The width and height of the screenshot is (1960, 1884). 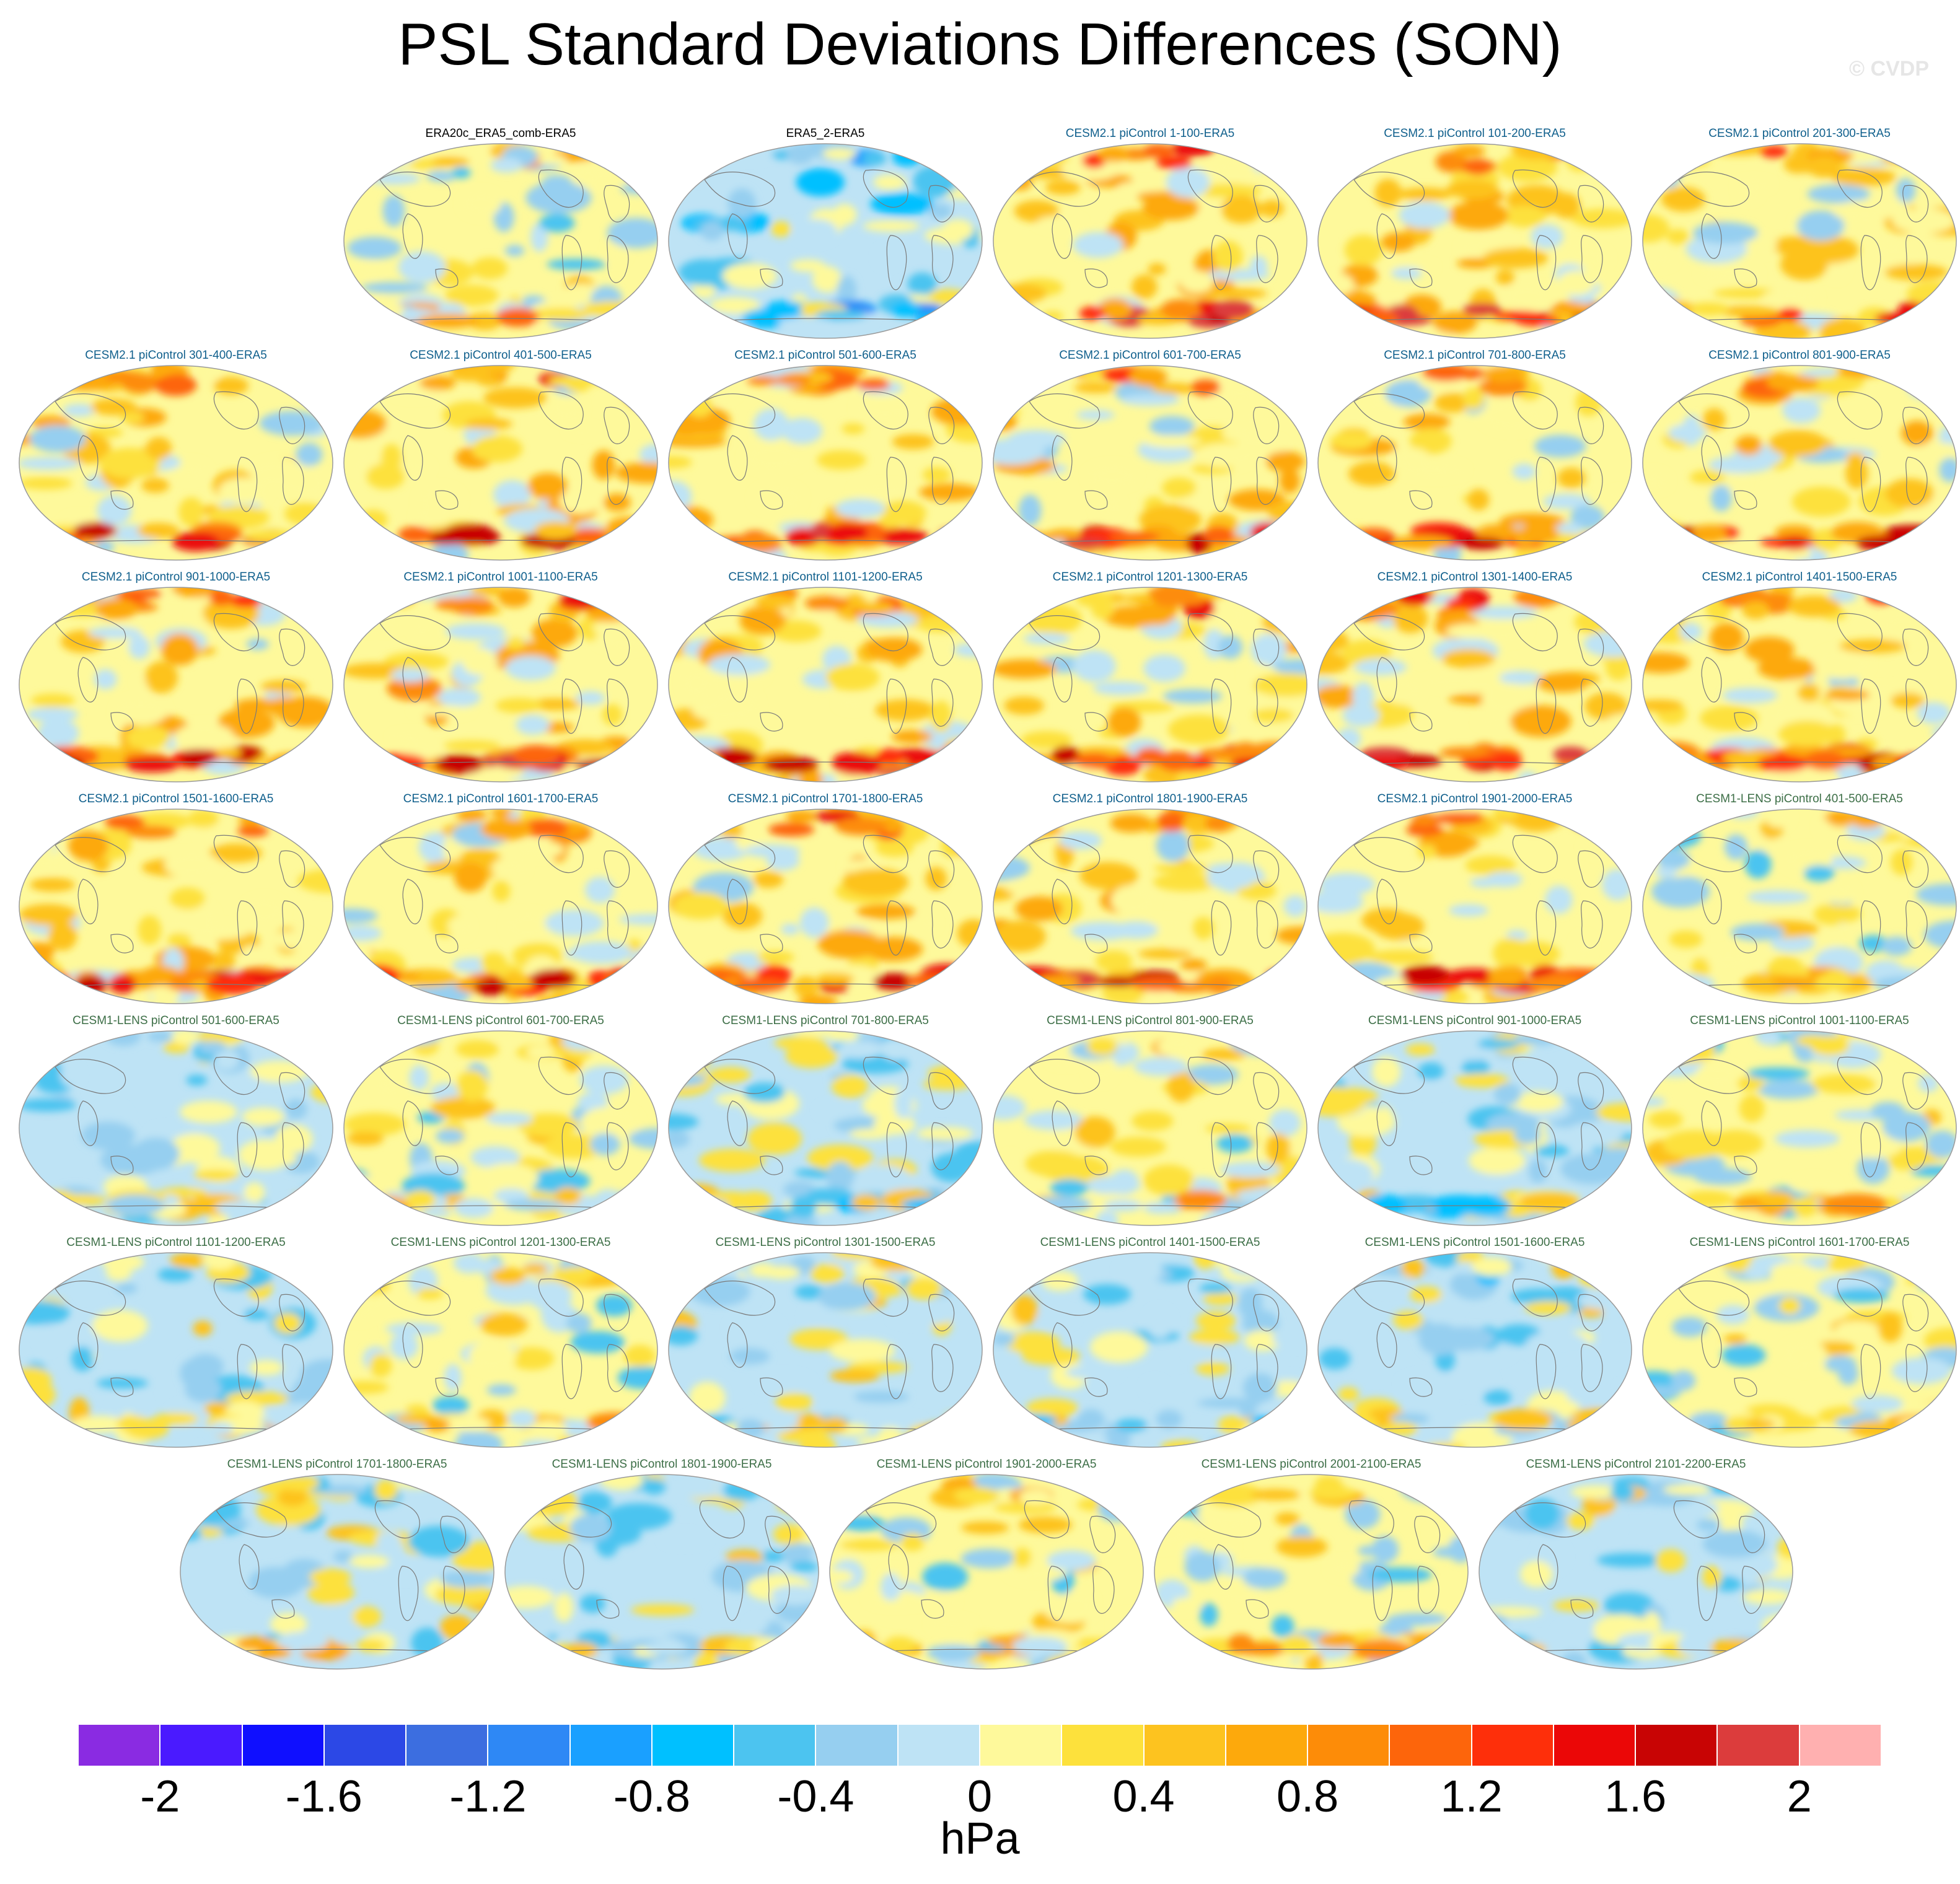 What do you see at coordinates (1150, 900) in the screenshot?
I see `map-panel: CESM2.1 piControl 1801-1900-ERA5` at bounding box center [1150, 900].